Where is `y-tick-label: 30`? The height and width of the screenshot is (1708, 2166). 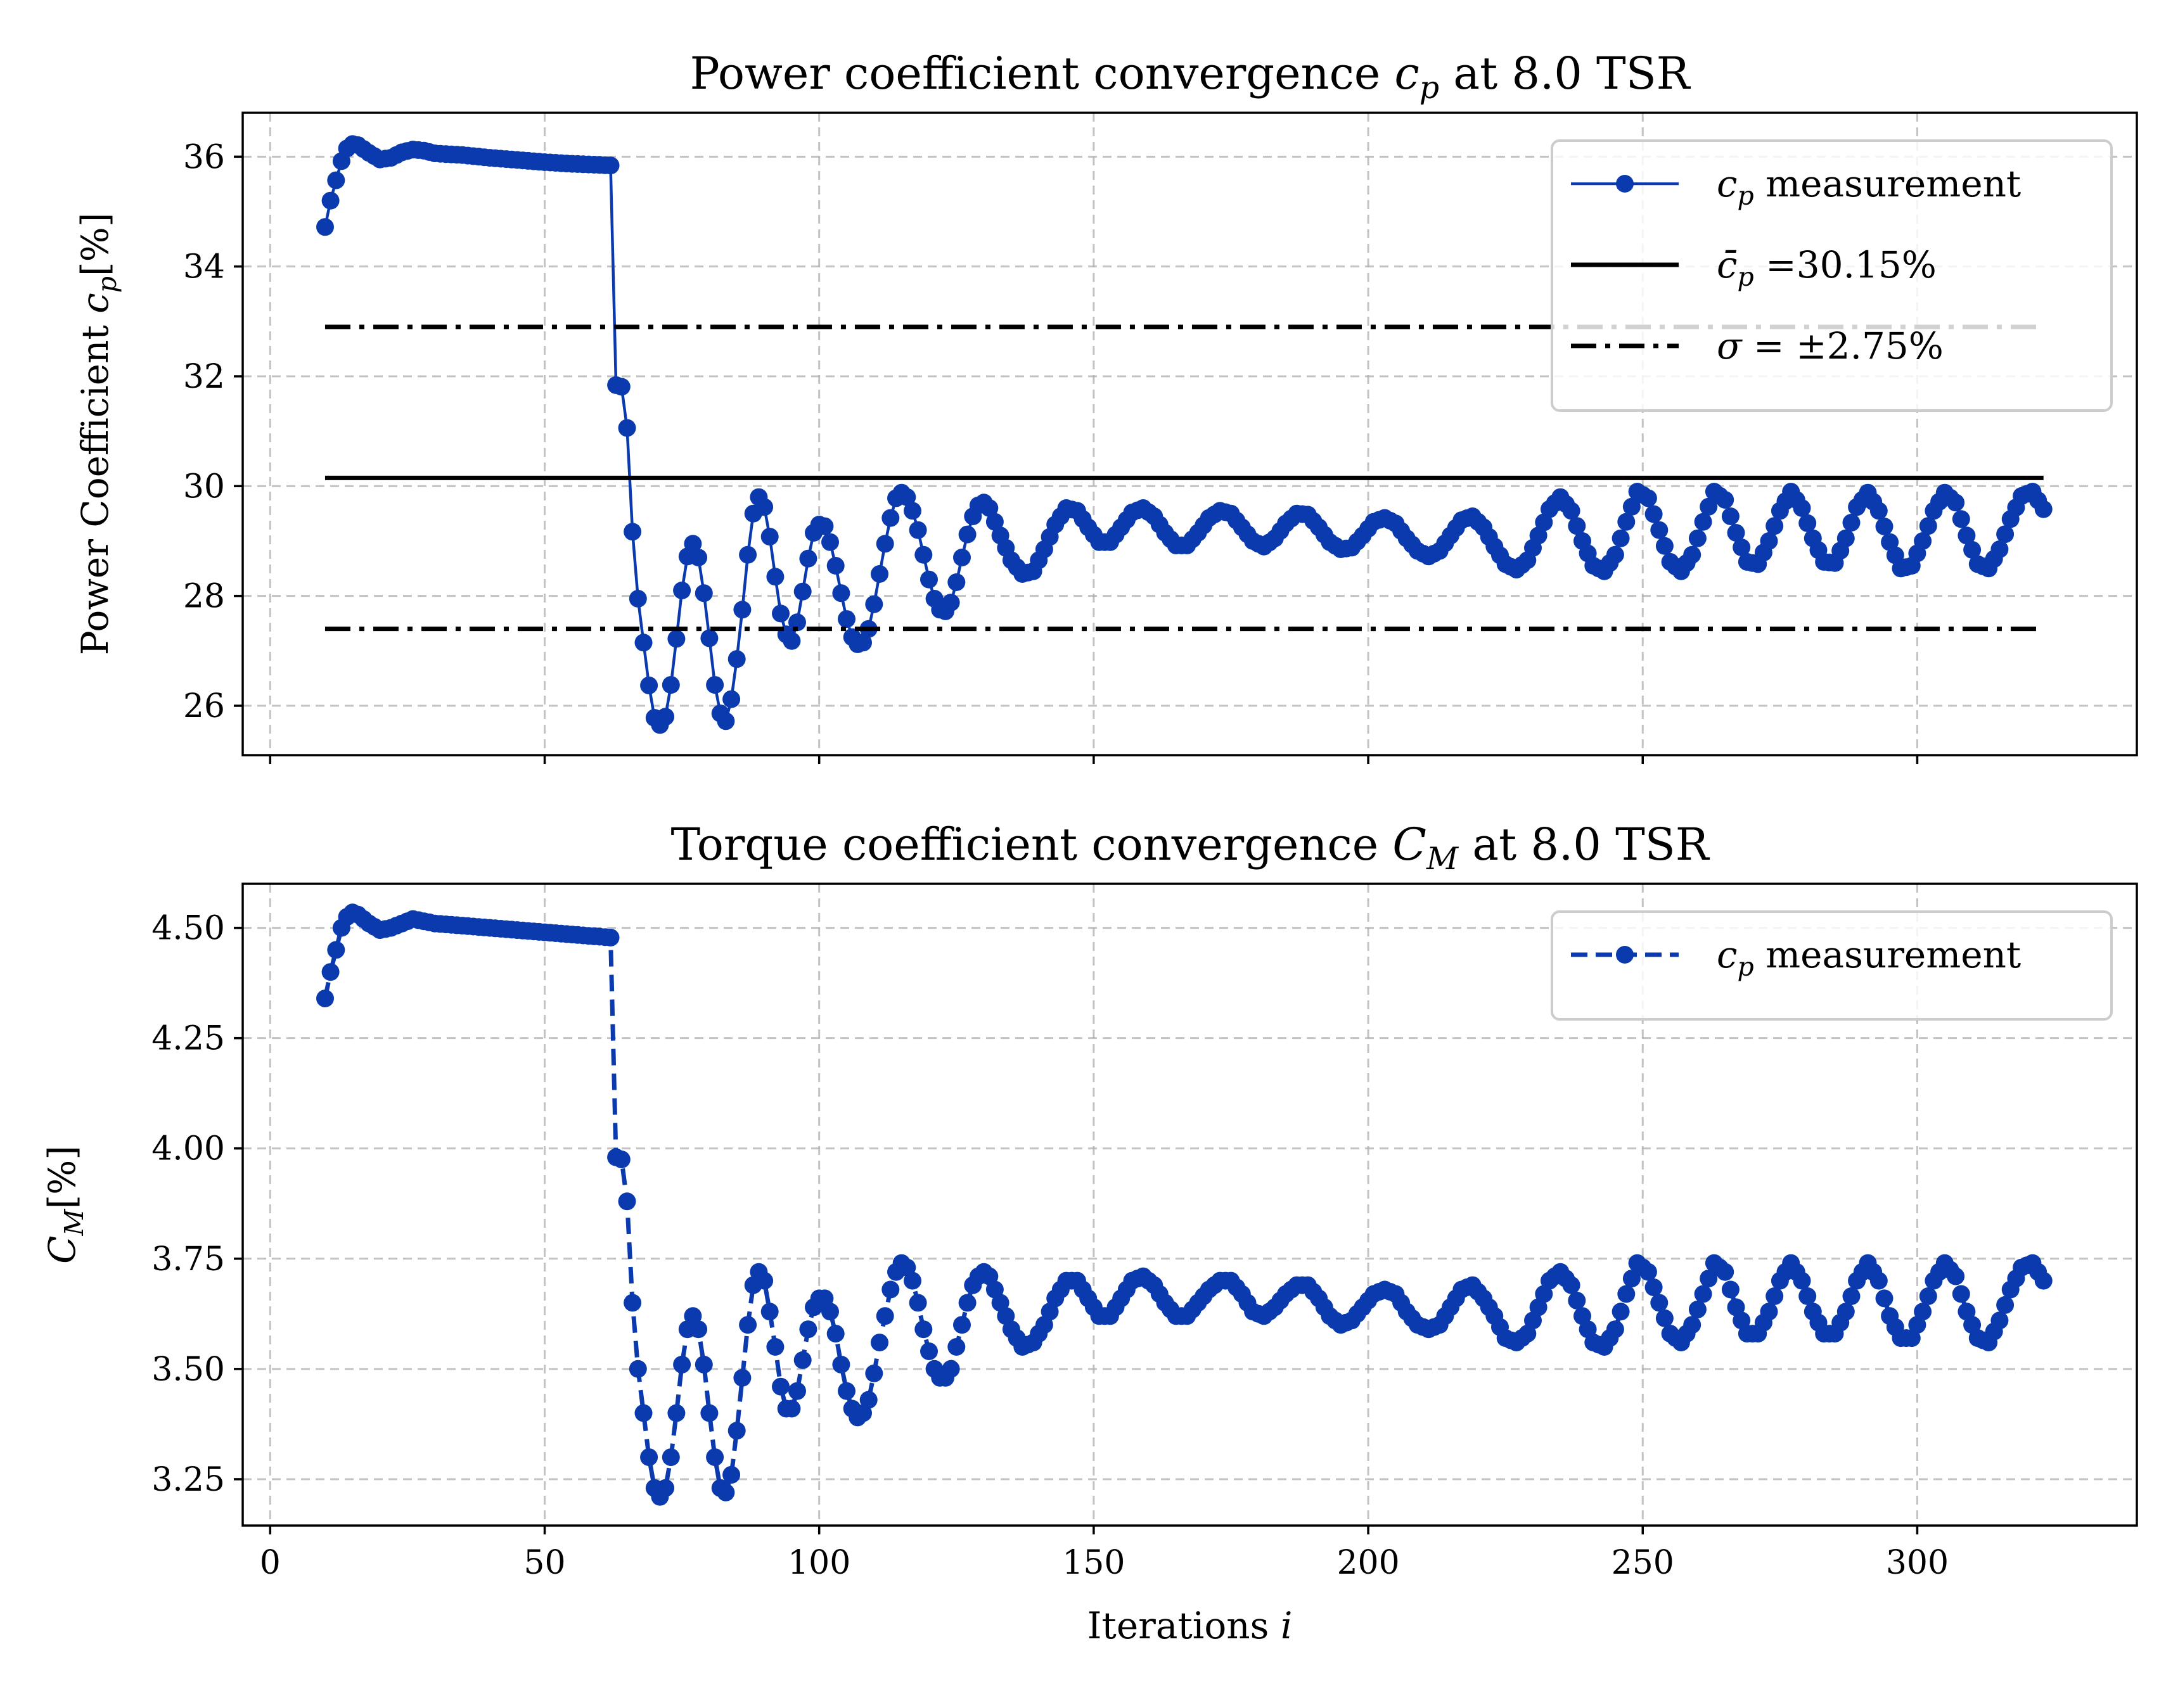
y-tick-label: 30 is located at coordinates (204, 487).